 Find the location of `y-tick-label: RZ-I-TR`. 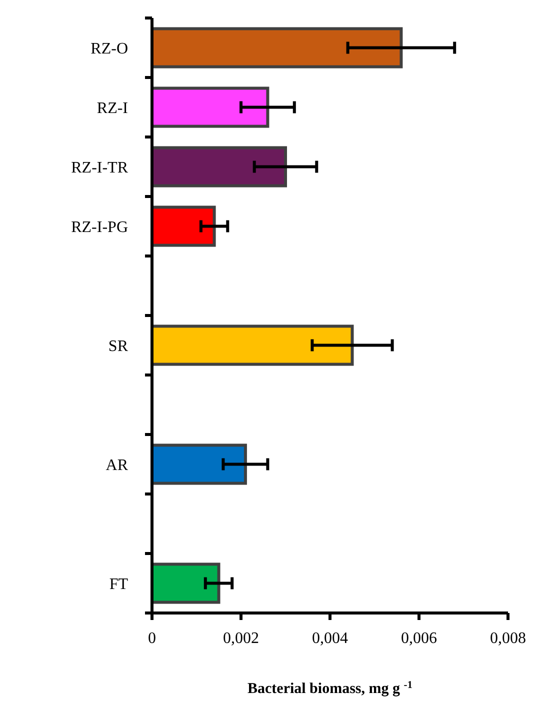

y-tick-label: RZ-I-TR is located at coordinates (99, 167).